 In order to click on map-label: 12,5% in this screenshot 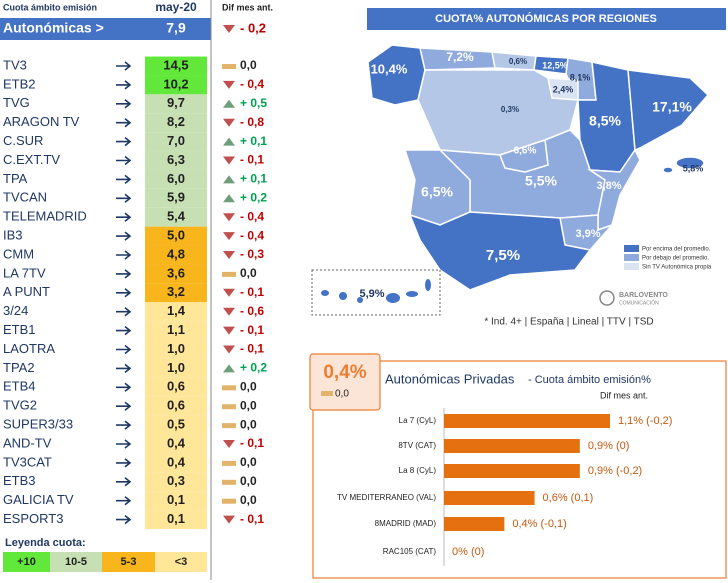, I will do `click(555, 65)`.